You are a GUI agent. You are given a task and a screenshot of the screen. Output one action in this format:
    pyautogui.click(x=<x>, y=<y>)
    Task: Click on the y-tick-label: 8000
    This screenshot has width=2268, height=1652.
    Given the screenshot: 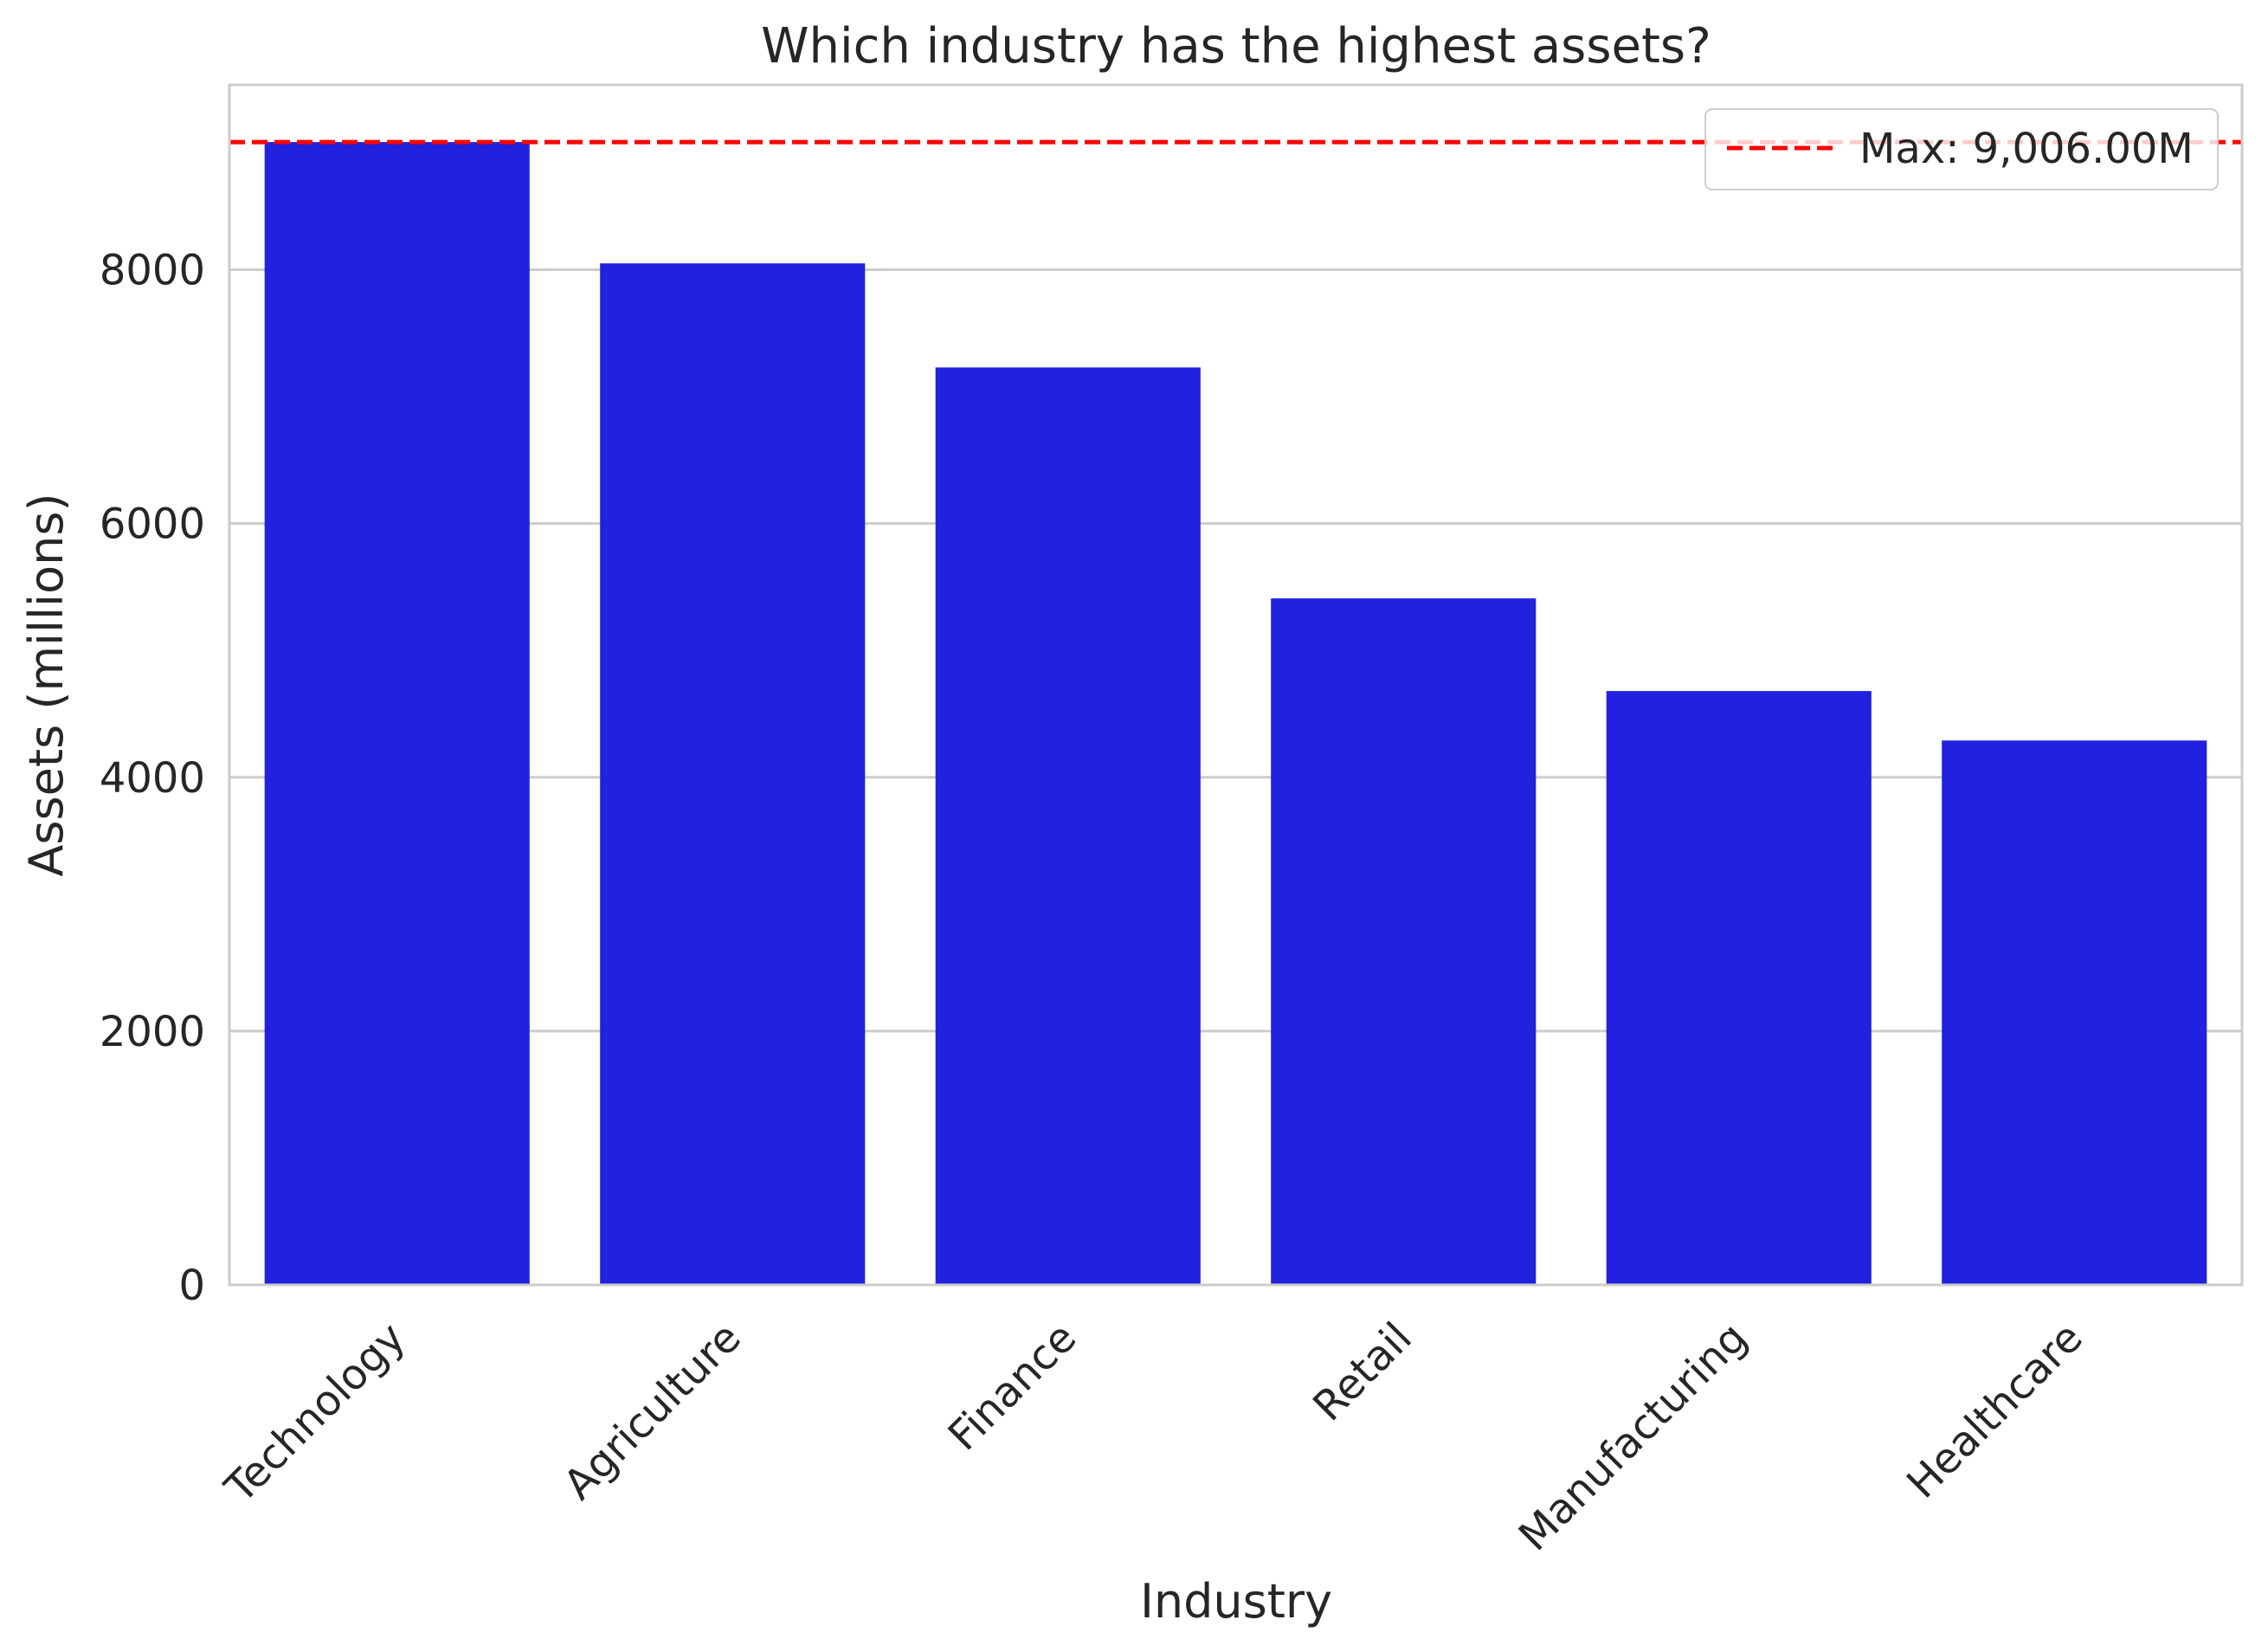 What is the action you would take?
    pyautogui.click(x=152, y=271)
    